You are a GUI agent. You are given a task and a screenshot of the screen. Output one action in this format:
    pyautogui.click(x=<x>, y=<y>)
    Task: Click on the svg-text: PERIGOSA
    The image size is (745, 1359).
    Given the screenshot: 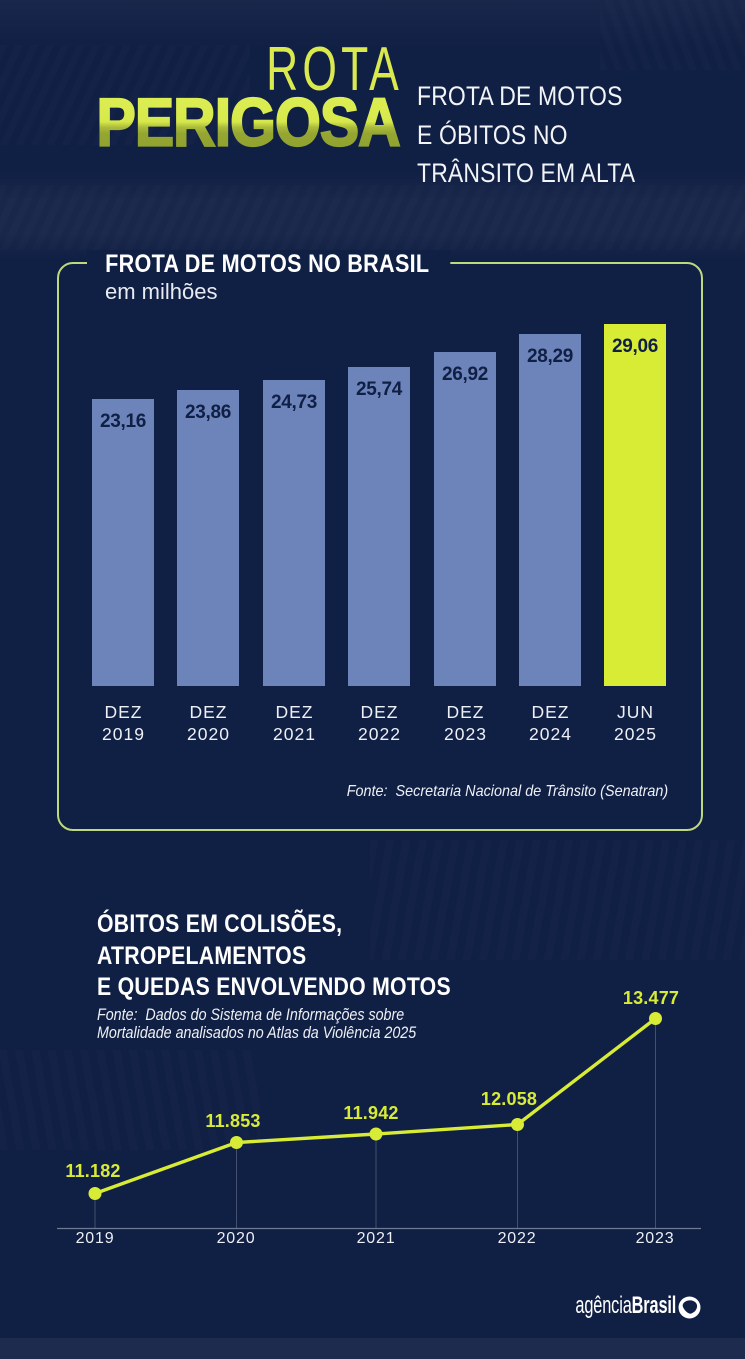 What is the action you would take?
    pyautogui.click(x=248, y=123)
    